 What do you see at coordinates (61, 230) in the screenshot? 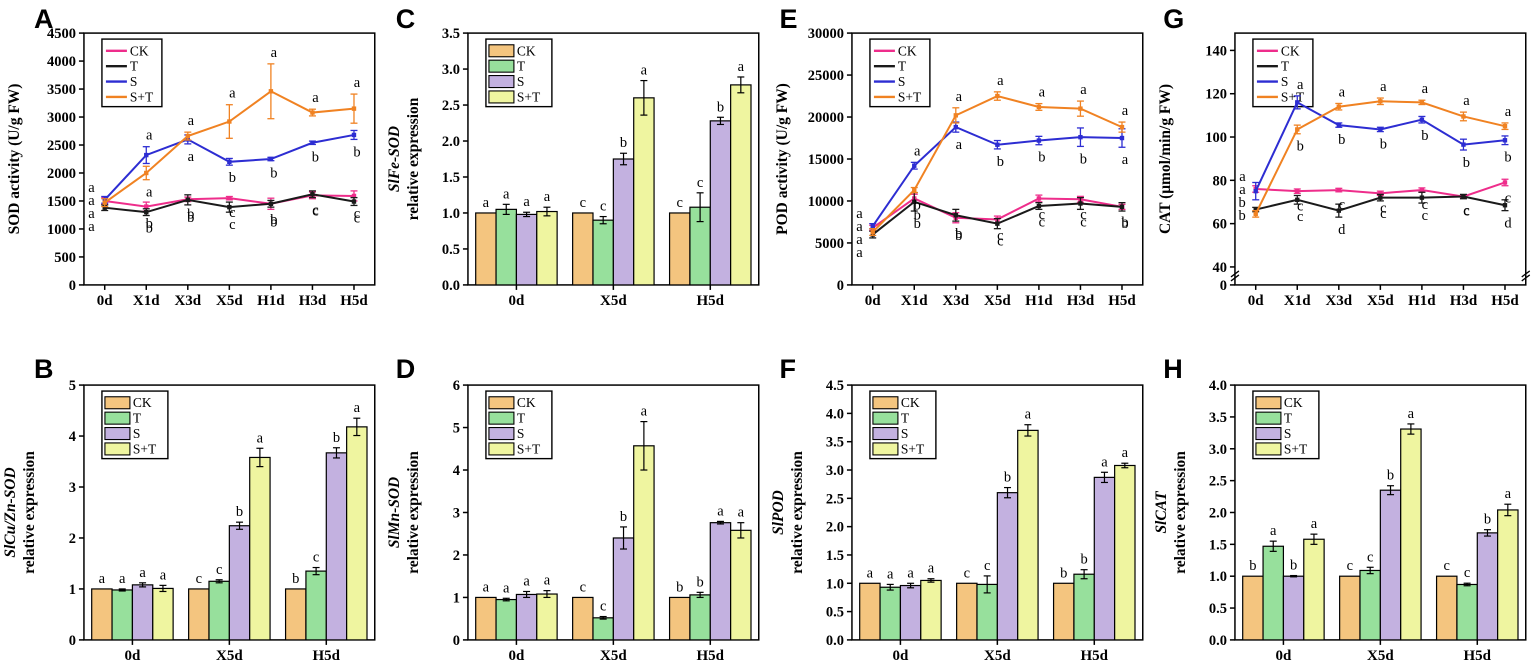
I see `svg-text: 1000` at bounding box center [61, 230].